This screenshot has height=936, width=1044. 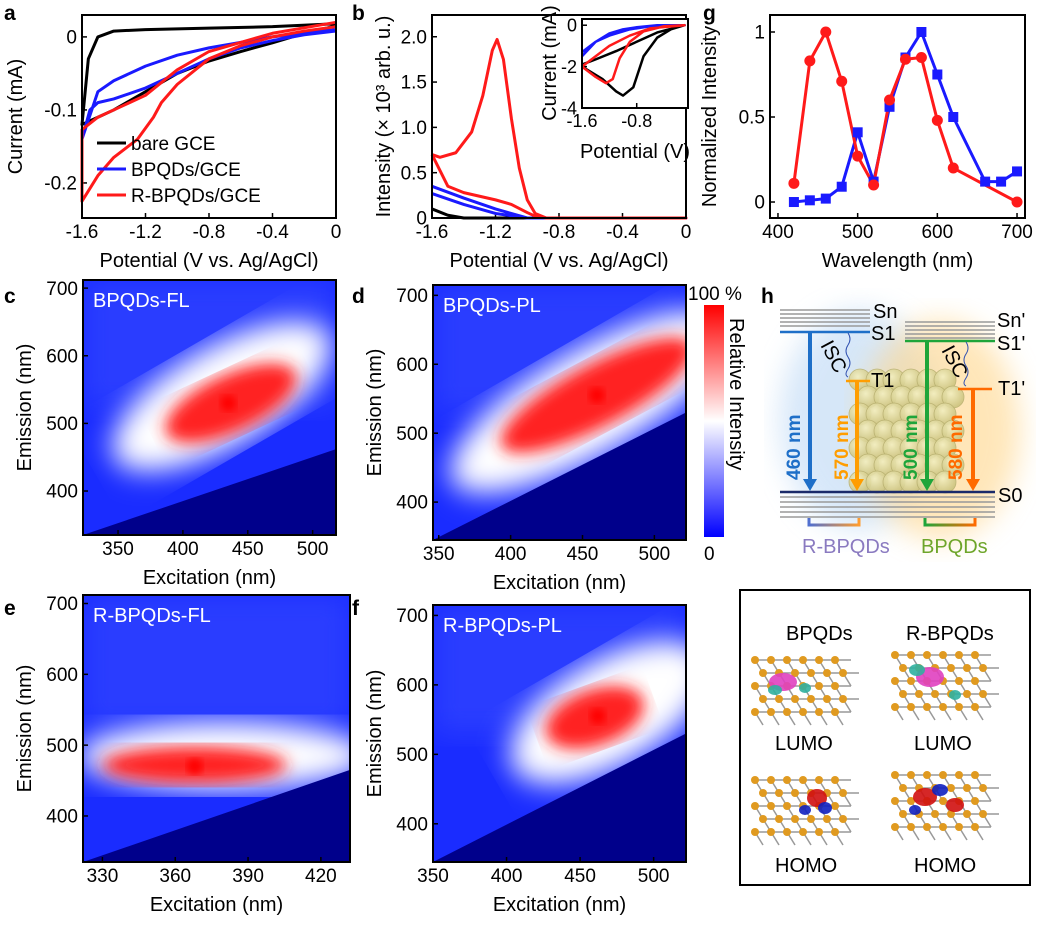 What do you see at coordinates (216, 905) in the screenshot?
I see `x-axis-label: Excitation (nm)` at bounding box center [216, 905].